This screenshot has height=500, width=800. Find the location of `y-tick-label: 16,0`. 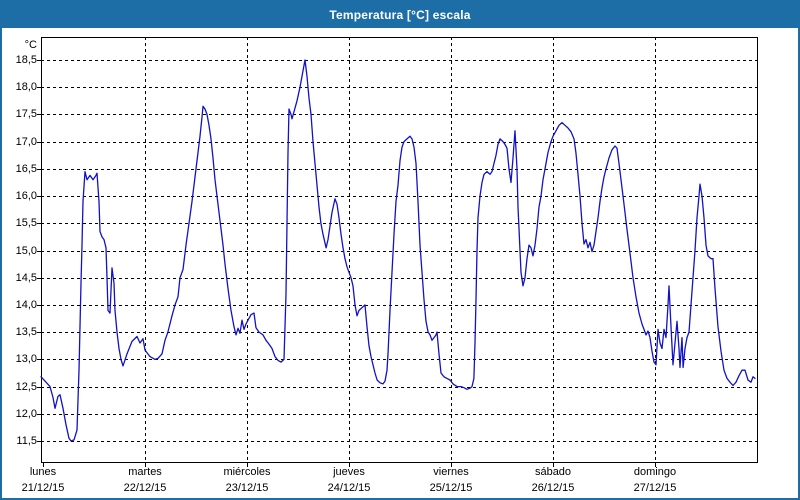

y-tick-label: 16,0 is located at coordinates (26, 196).